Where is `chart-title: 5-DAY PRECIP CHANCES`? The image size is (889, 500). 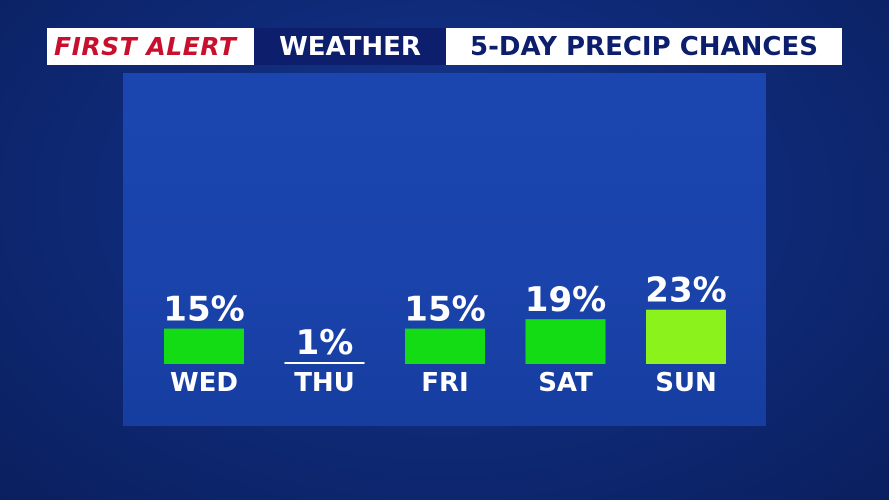 chart-title: 5-DAY PRECIP CHANCES is located at coordinates (644, 46).